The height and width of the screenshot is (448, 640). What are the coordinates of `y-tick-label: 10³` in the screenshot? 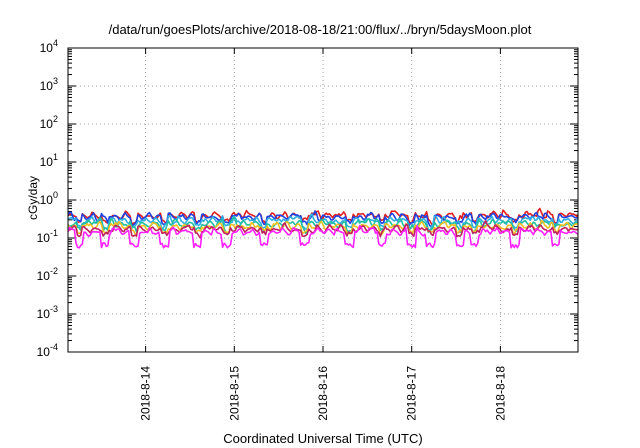 It's located at (49, 84).